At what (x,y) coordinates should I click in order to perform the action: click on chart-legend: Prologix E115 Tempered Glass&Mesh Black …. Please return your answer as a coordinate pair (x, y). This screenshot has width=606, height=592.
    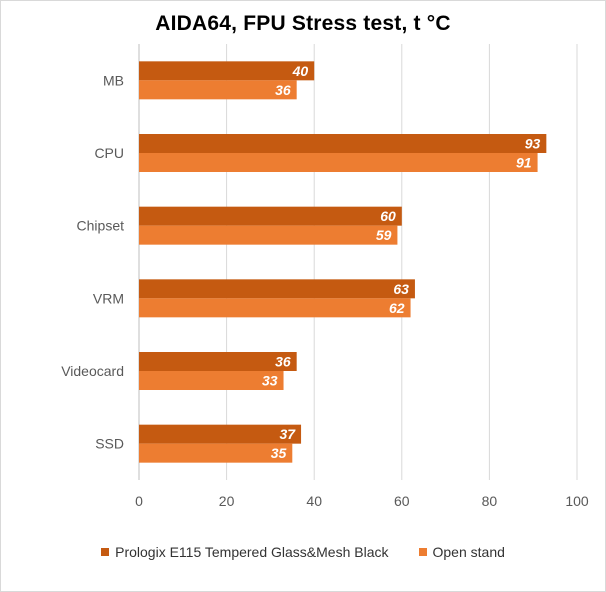
    Looking at the image, I should click on (303, 552).